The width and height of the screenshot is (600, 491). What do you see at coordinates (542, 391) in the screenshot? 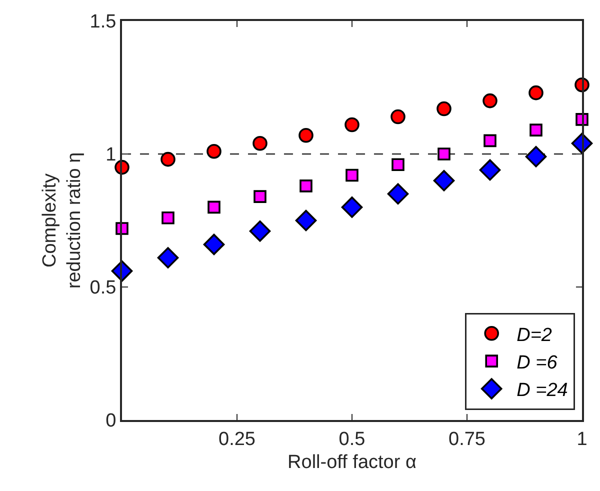
I see `legend-label: D =24` at bounding box center [542, 391].